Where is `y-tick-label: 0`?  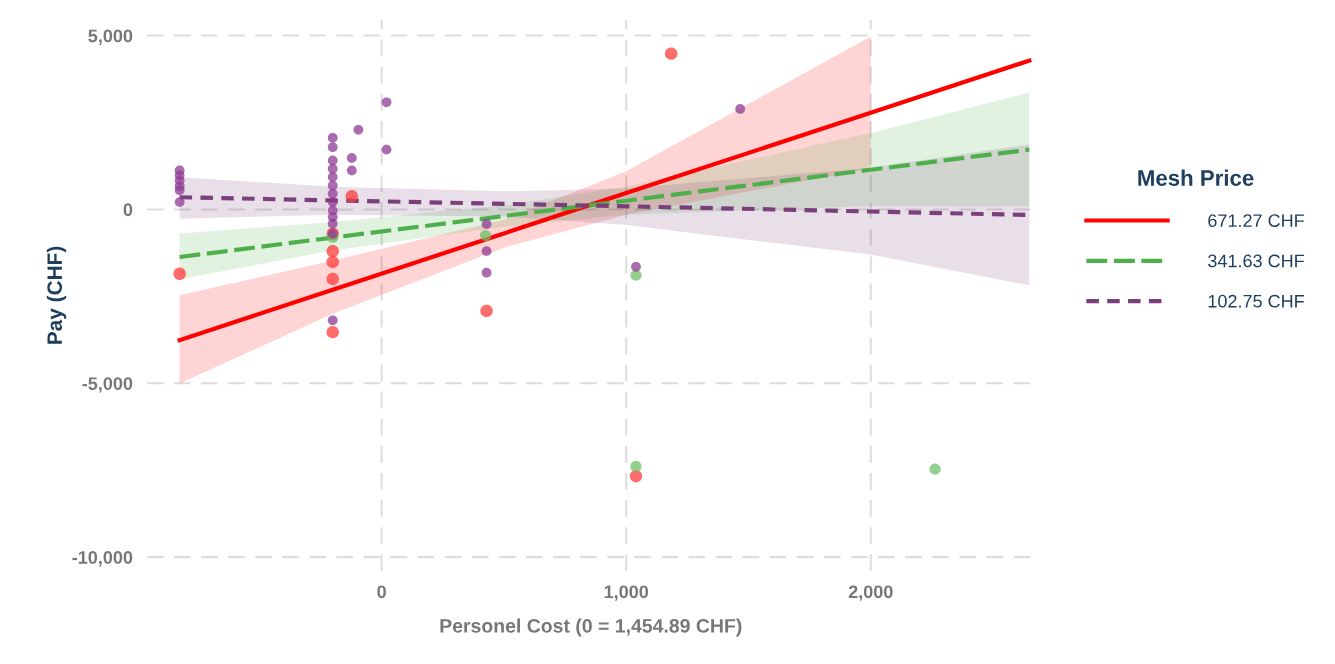 y-tick-label: 0 is located at coordinates (128, 210).